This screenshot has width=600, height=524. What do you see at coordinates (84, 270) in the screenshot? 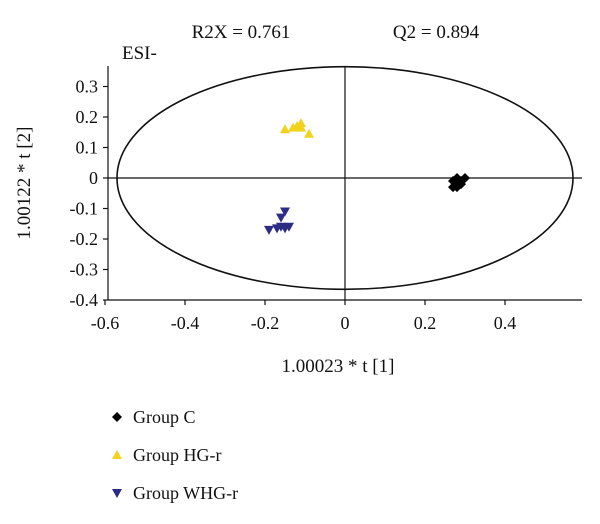
I see `y-tick-label: -0.3` at bounding box center [84, 270].